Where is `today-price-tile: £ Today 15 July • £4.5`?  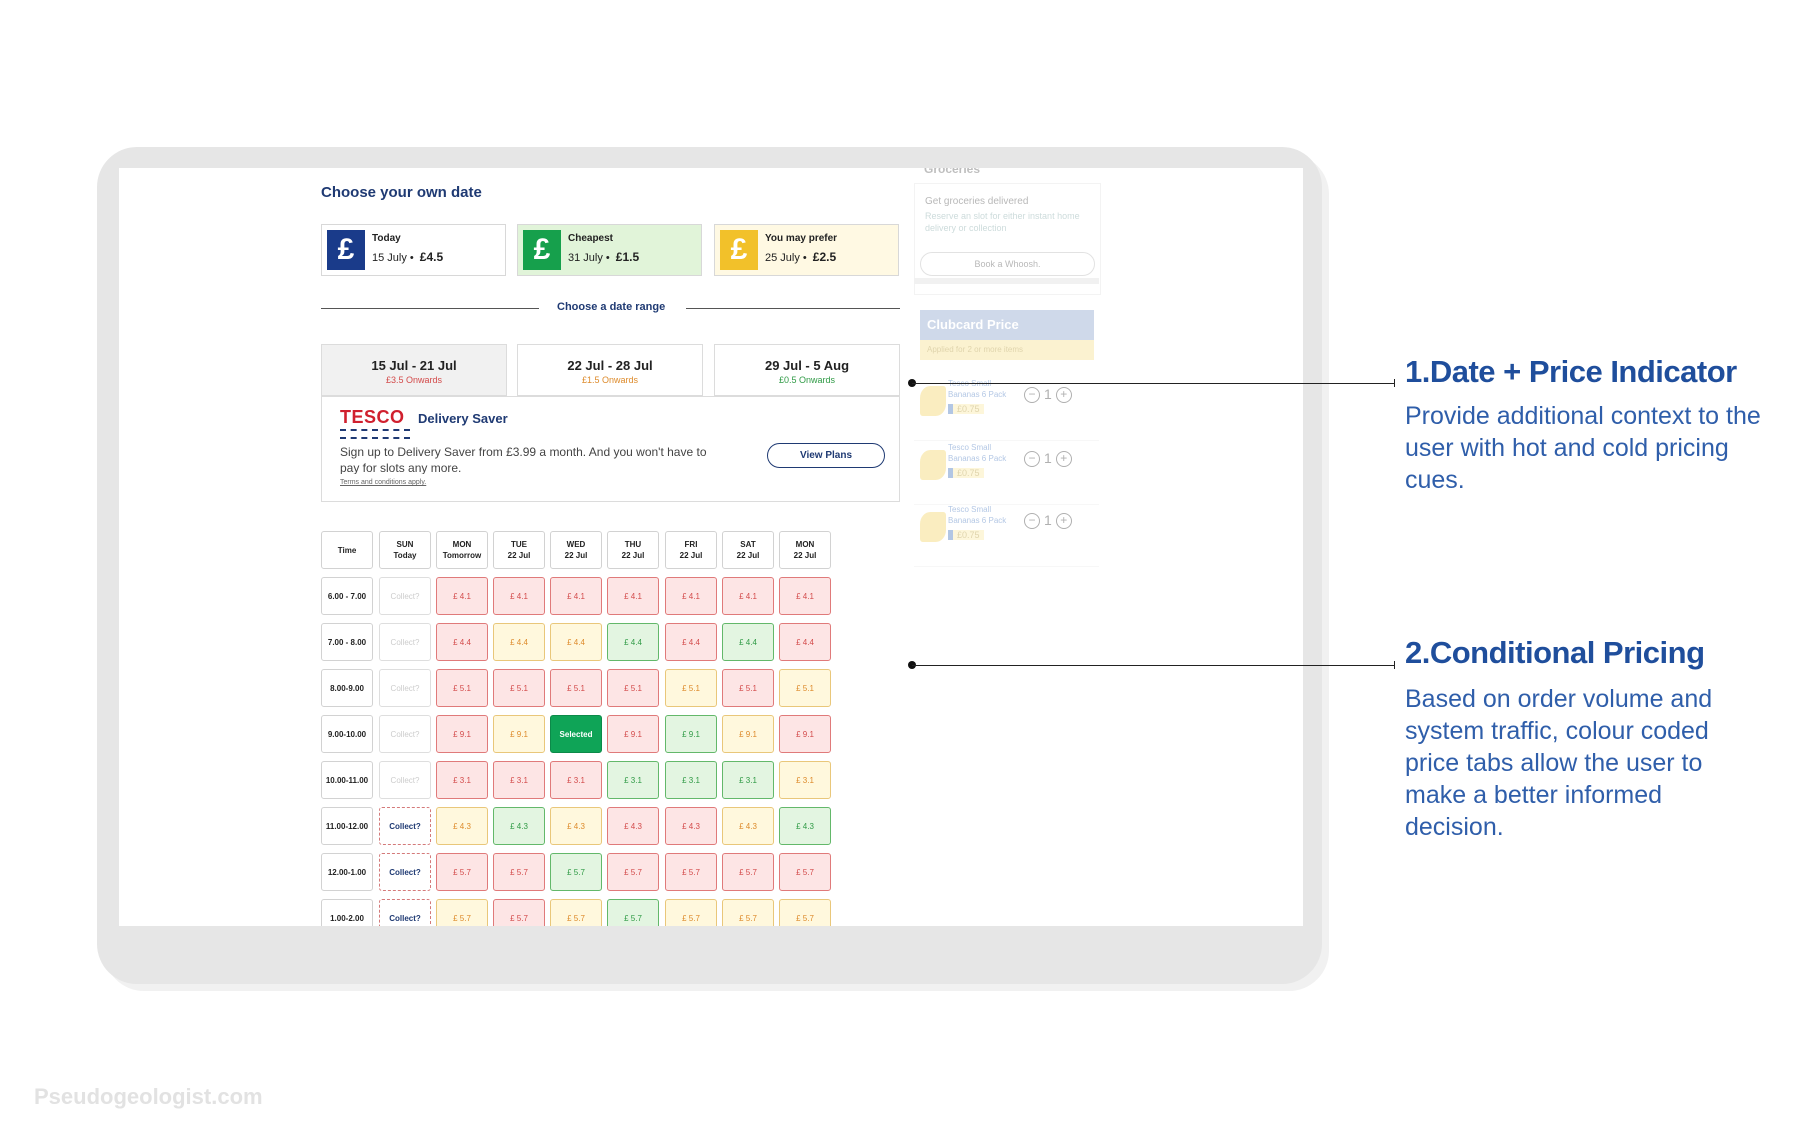
today-price-tile: £ Today 15 July • £4.5 is located at coordinates (413, 250).